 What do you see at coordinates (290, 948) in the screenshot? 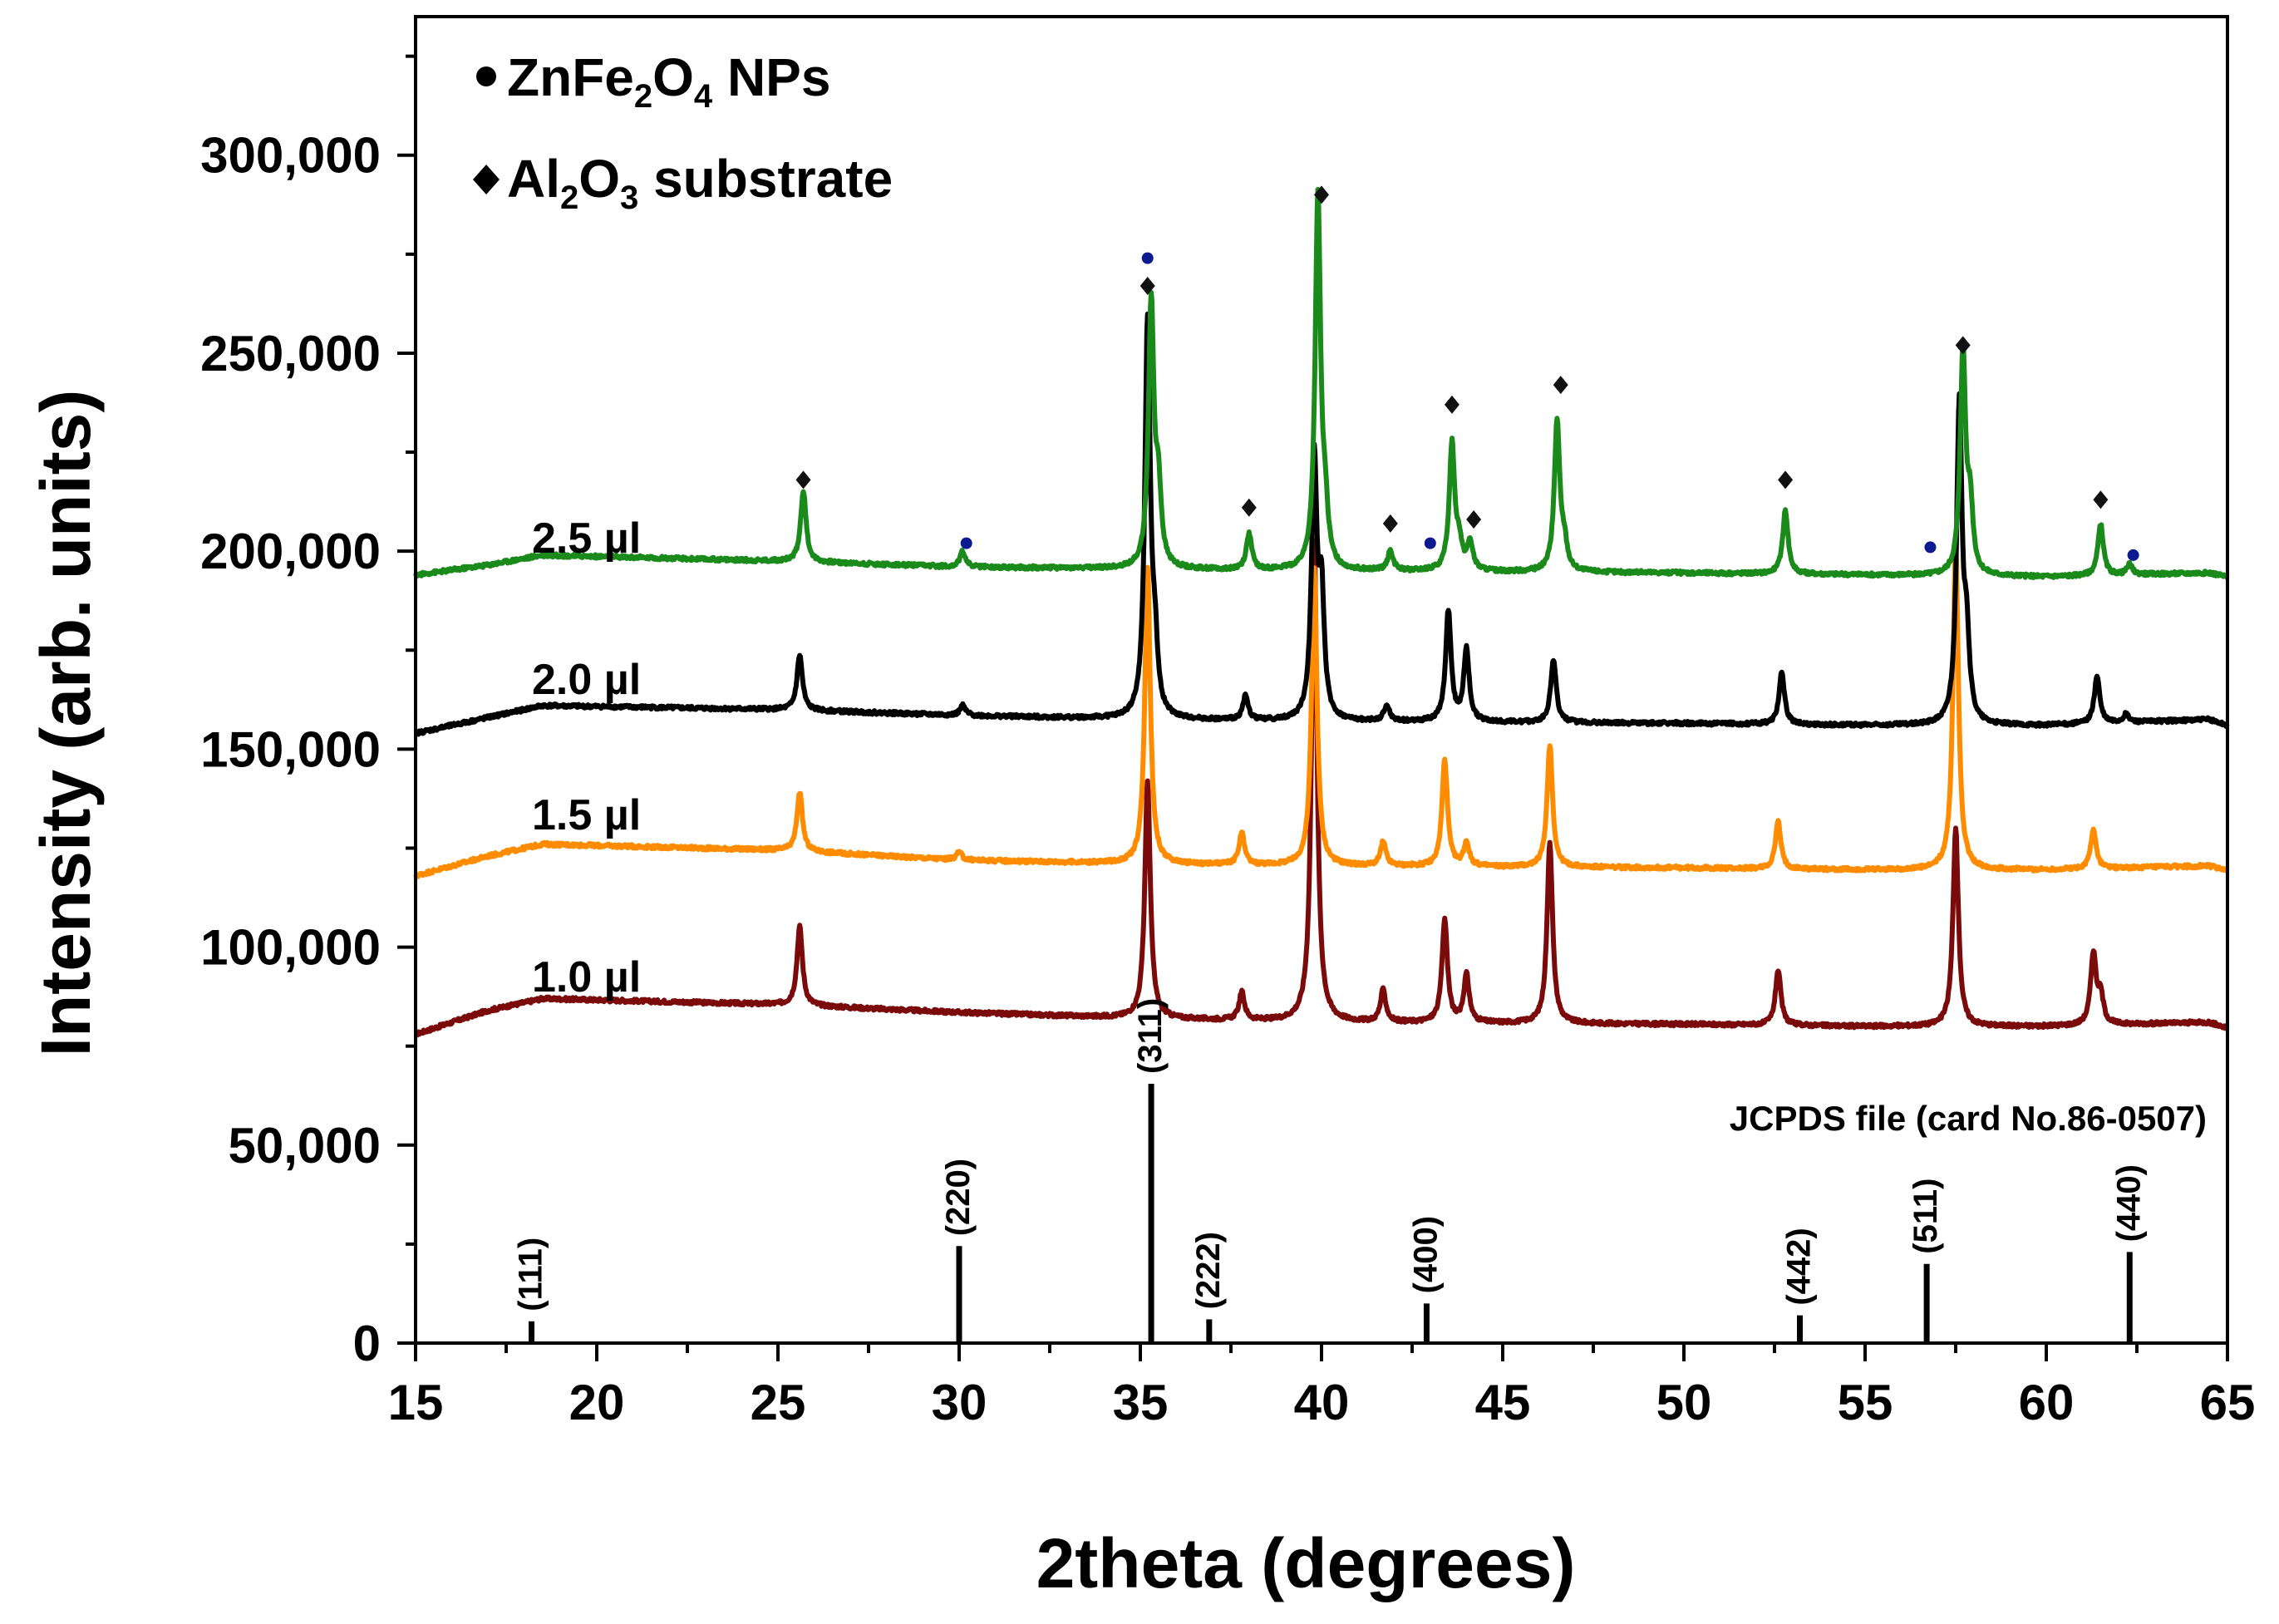
I see `y-tick-label: 100,000` at bounding box center [290, 948].